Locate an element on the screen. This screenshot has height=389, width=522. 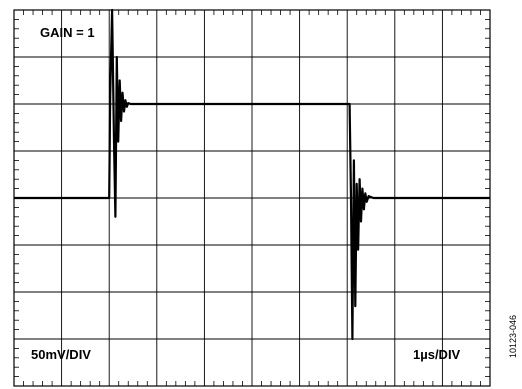
vertical-scale-label: 50mV/DIV is located at coordinates (61, 354).